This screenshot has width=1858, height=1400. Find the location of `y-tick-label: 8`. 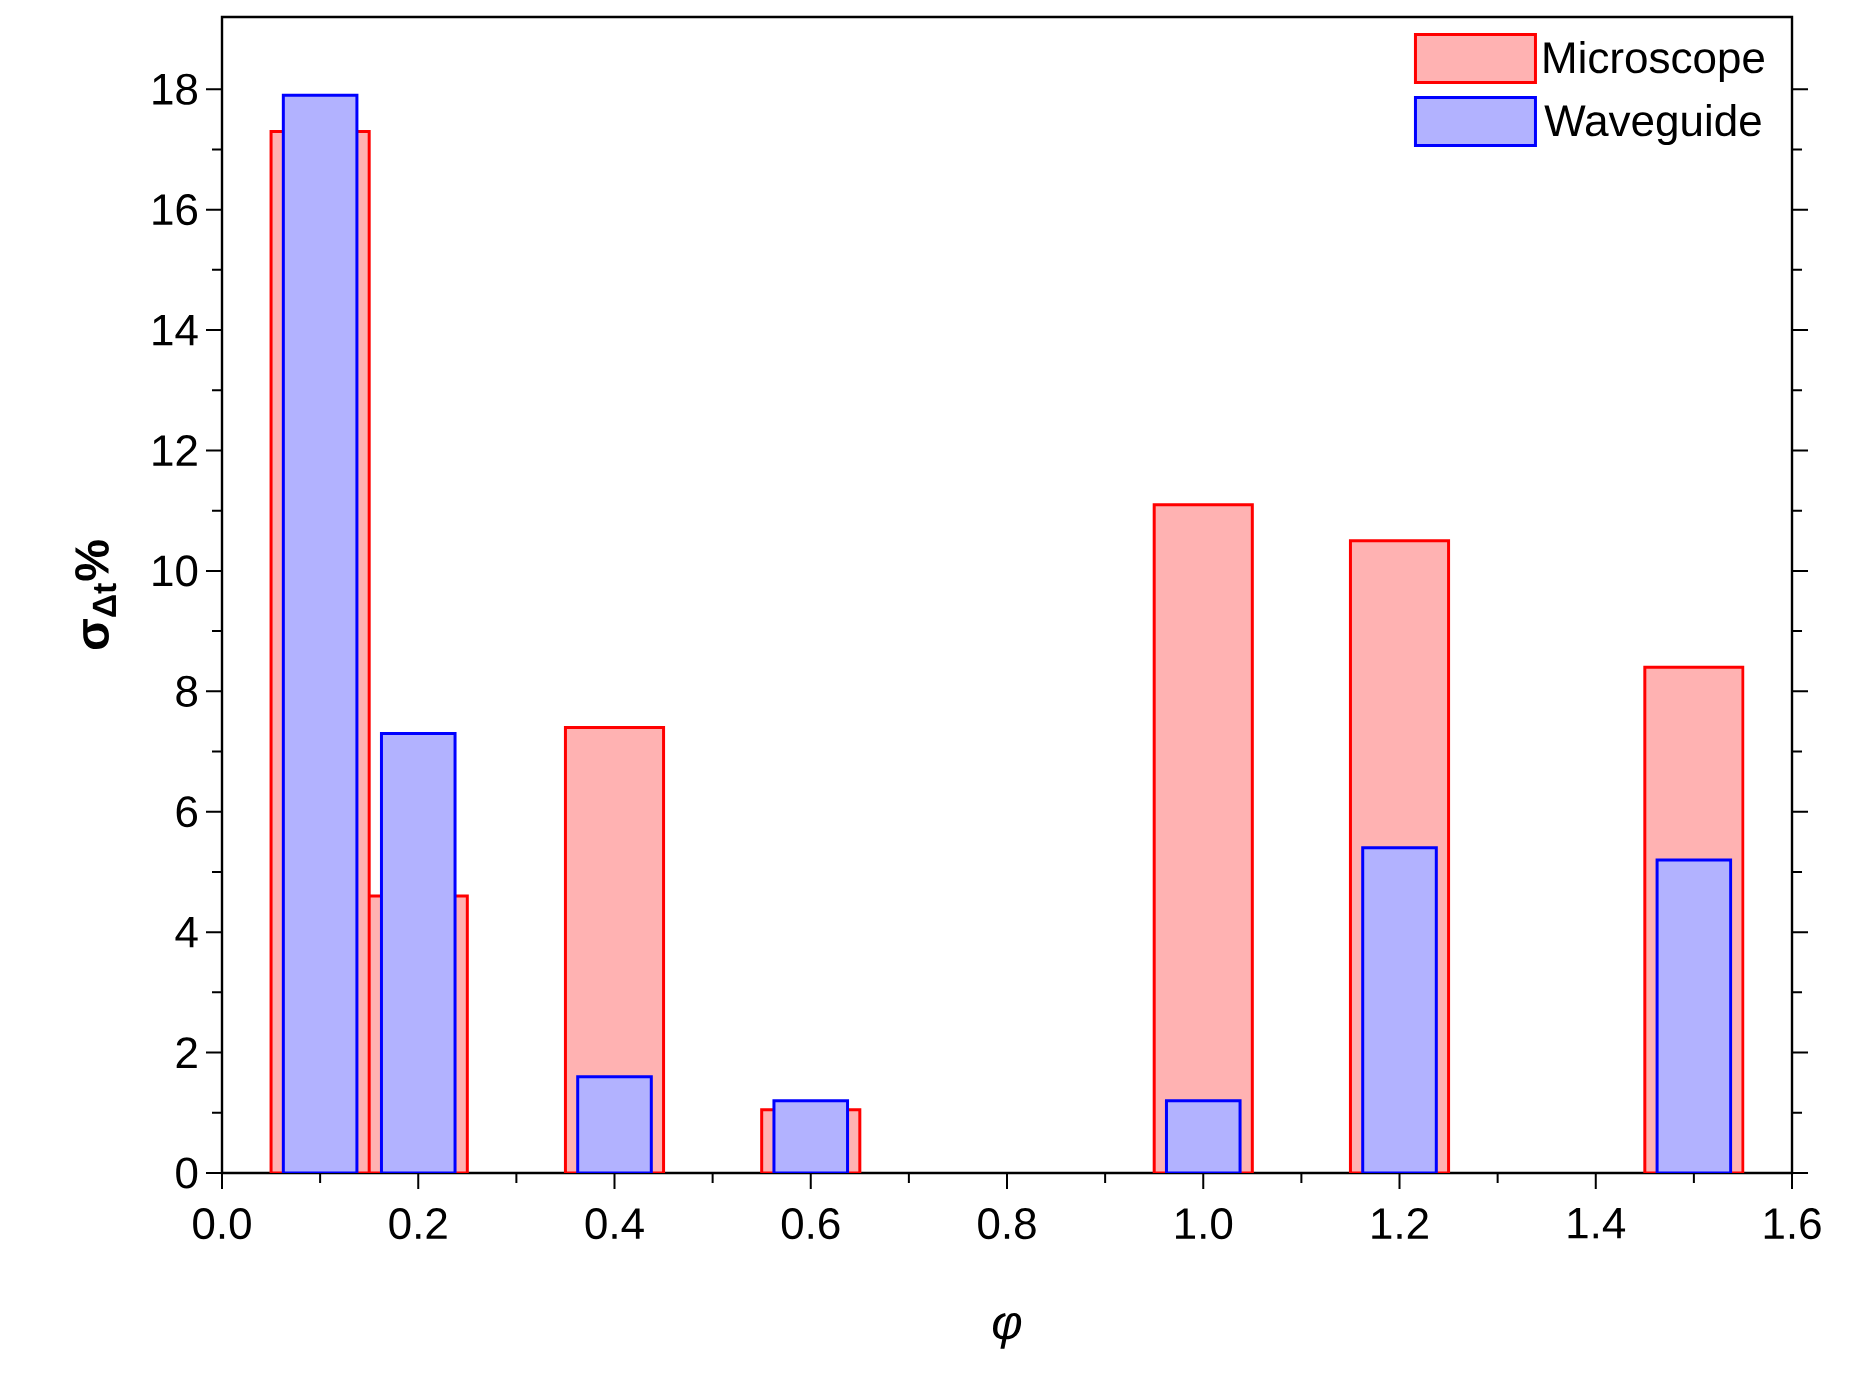

y-tick-label: 8 is located at coordinates (187, 691).